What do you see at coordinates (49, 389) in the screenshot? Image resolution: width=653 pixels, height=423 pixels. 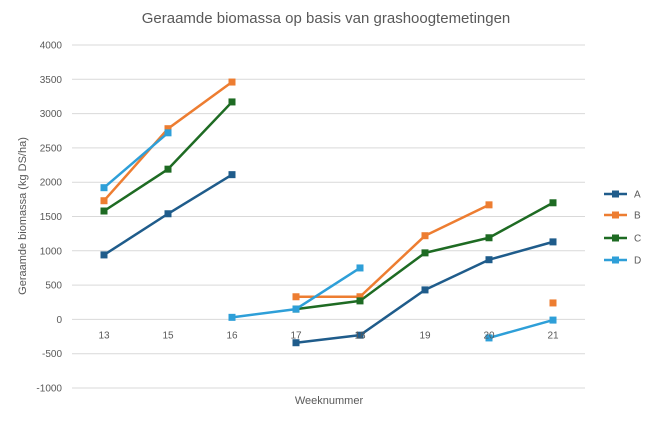 I see `y-tick-label: -1000` at bounding box center [49, 389].